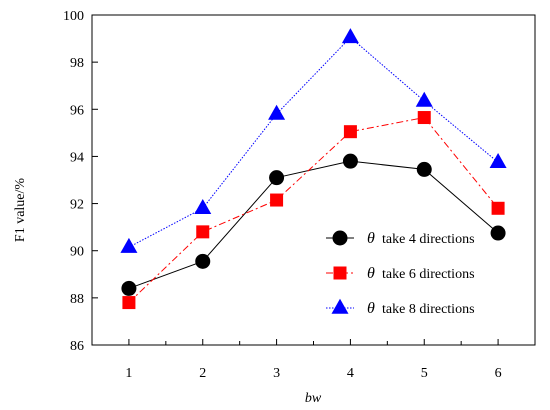 This screenshot has height=410, width=550. I want to click on legend-item-3: θ take 8 directions, so click(400, 307).